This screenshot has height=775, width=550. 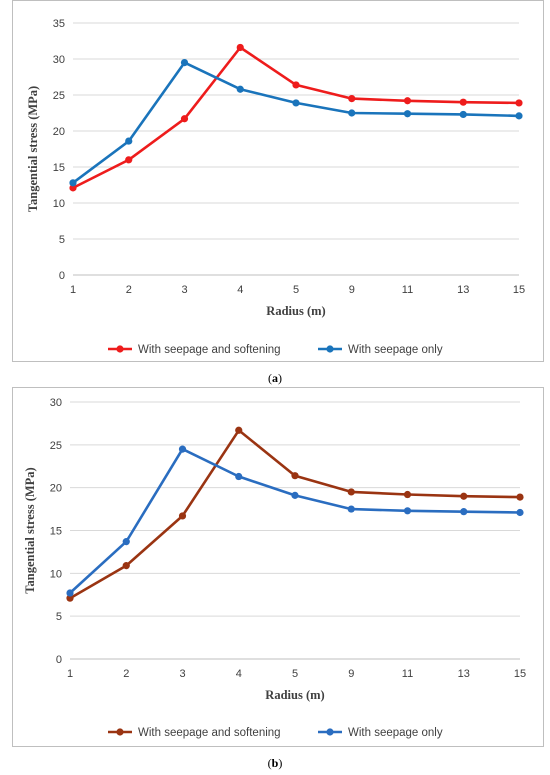 What do you see at coordinates (59, 24) in the screenshot?
I see `y-tick-label: 35` at bounding box center [59, 24].